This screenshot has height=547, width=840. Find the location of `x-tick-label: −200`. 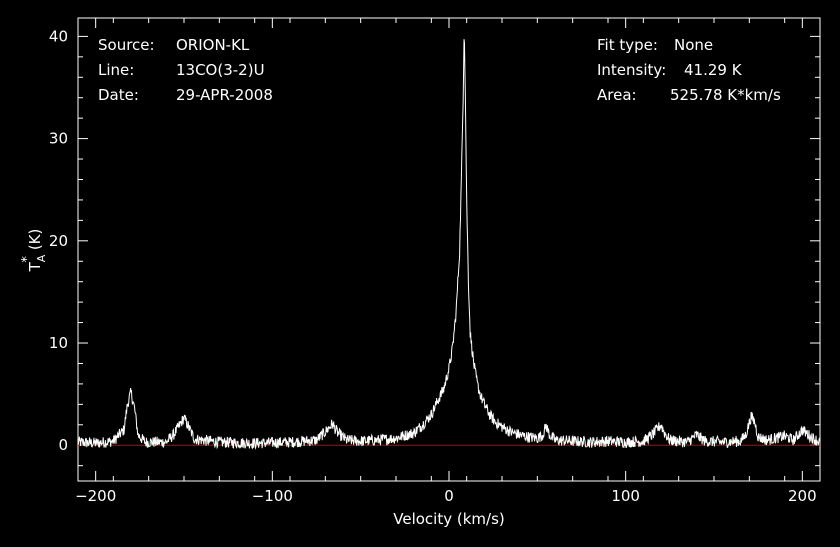

x-tick-label: −200 is located at coordinates (95, 496).